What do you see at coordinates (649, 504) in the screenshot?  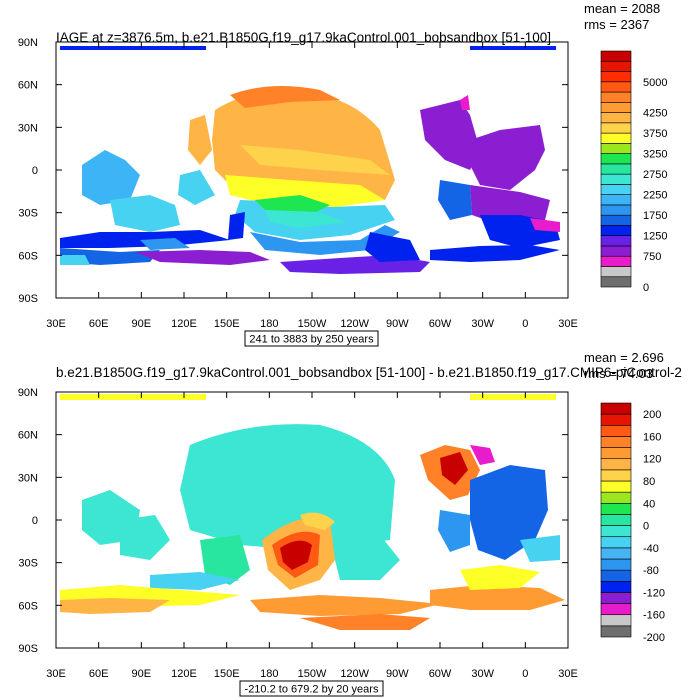 I see `colorbar-label: 40` at bounding box center [649, 504].